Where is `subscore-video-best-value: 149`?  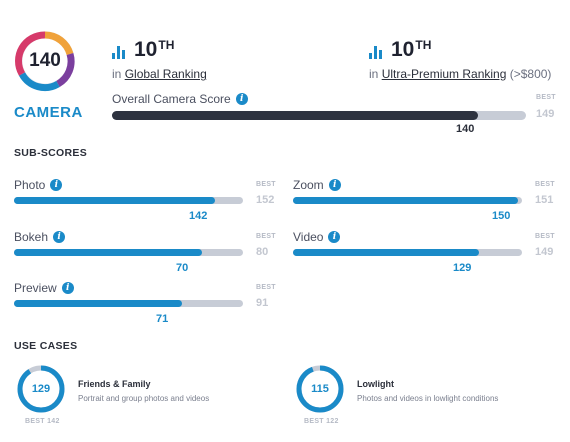
subscore-video-best-value: 149 is located at coordinates (544, 252).